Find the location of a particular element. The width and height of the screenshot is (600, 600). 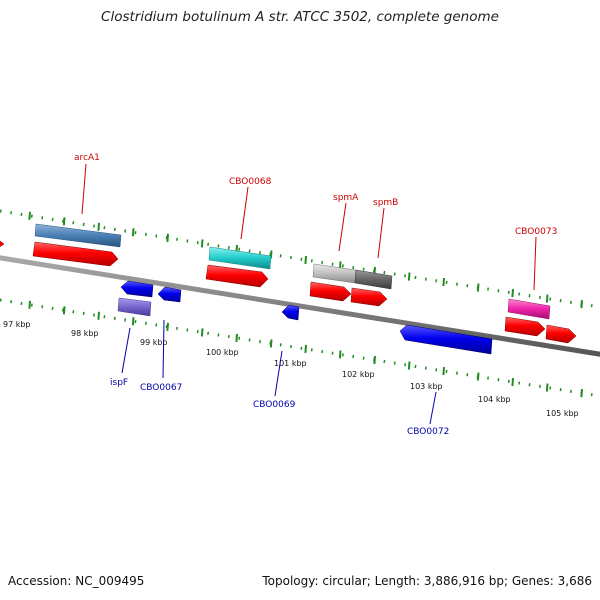

scale-label-104: 104 kbp is located at coordinates (494, 399).